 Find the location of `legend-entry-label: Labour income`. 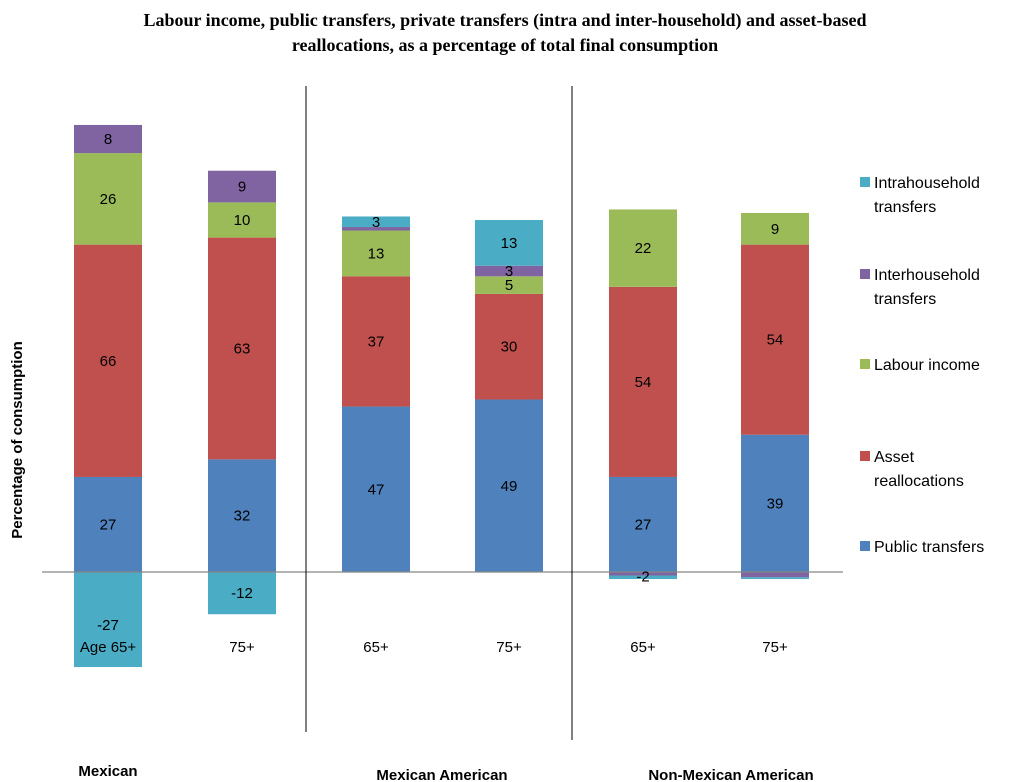

legend-entry-label: Labour income is located at coordinates (927, 365).